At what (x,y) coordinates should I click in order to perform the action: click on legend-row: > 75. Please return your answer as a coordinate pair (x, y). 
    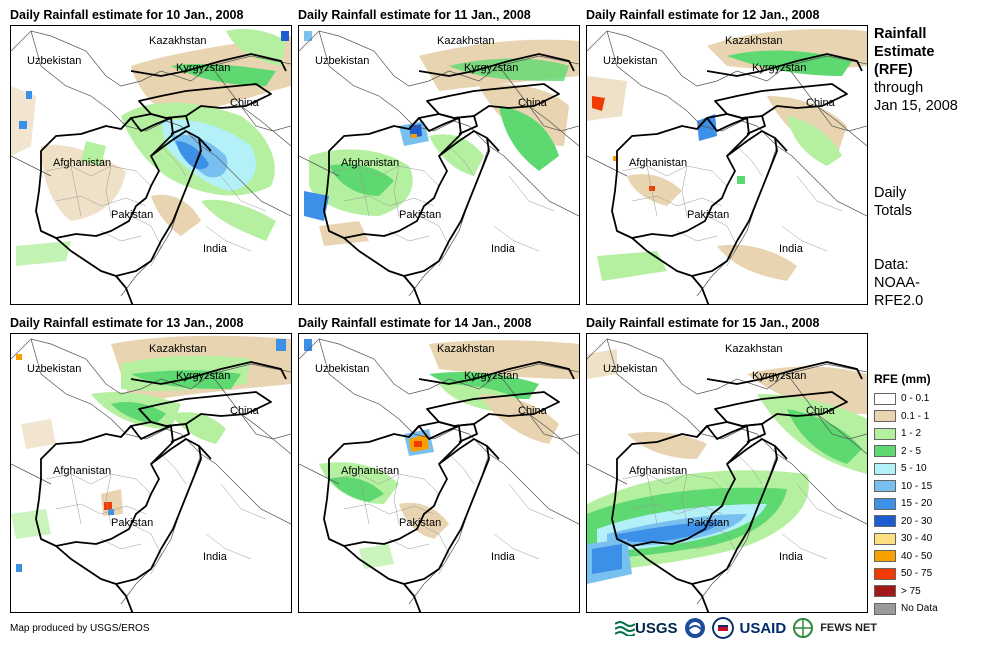
    Looking at the image, I should click on (924, 592).